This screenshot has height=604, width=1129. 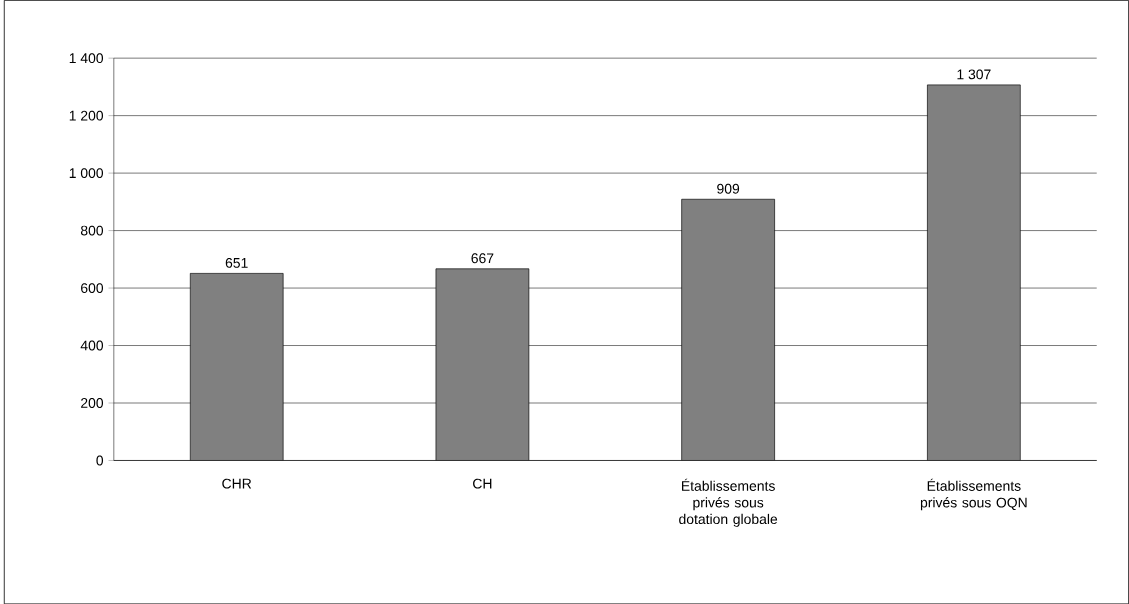 What do you see at coordinates (100, 460) in the screenshot?
I see `y-tick-label: 0` at bounding box center [100, 460].